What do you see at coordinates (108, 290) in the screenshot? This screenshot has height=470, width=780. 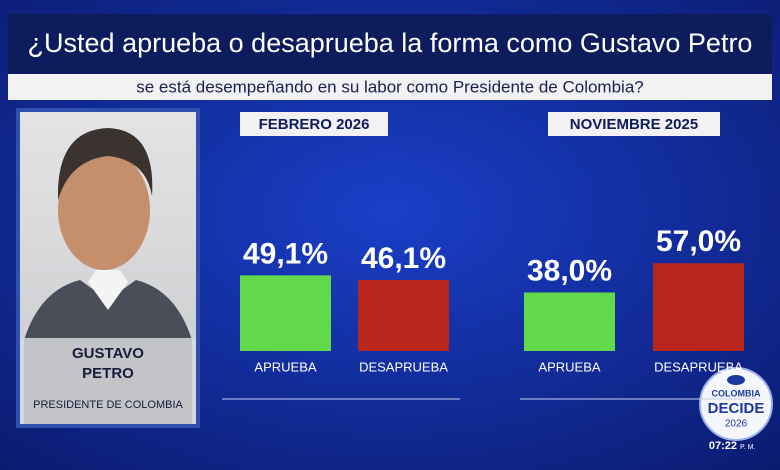 I see `shirt` at bounding box center [108, 290].